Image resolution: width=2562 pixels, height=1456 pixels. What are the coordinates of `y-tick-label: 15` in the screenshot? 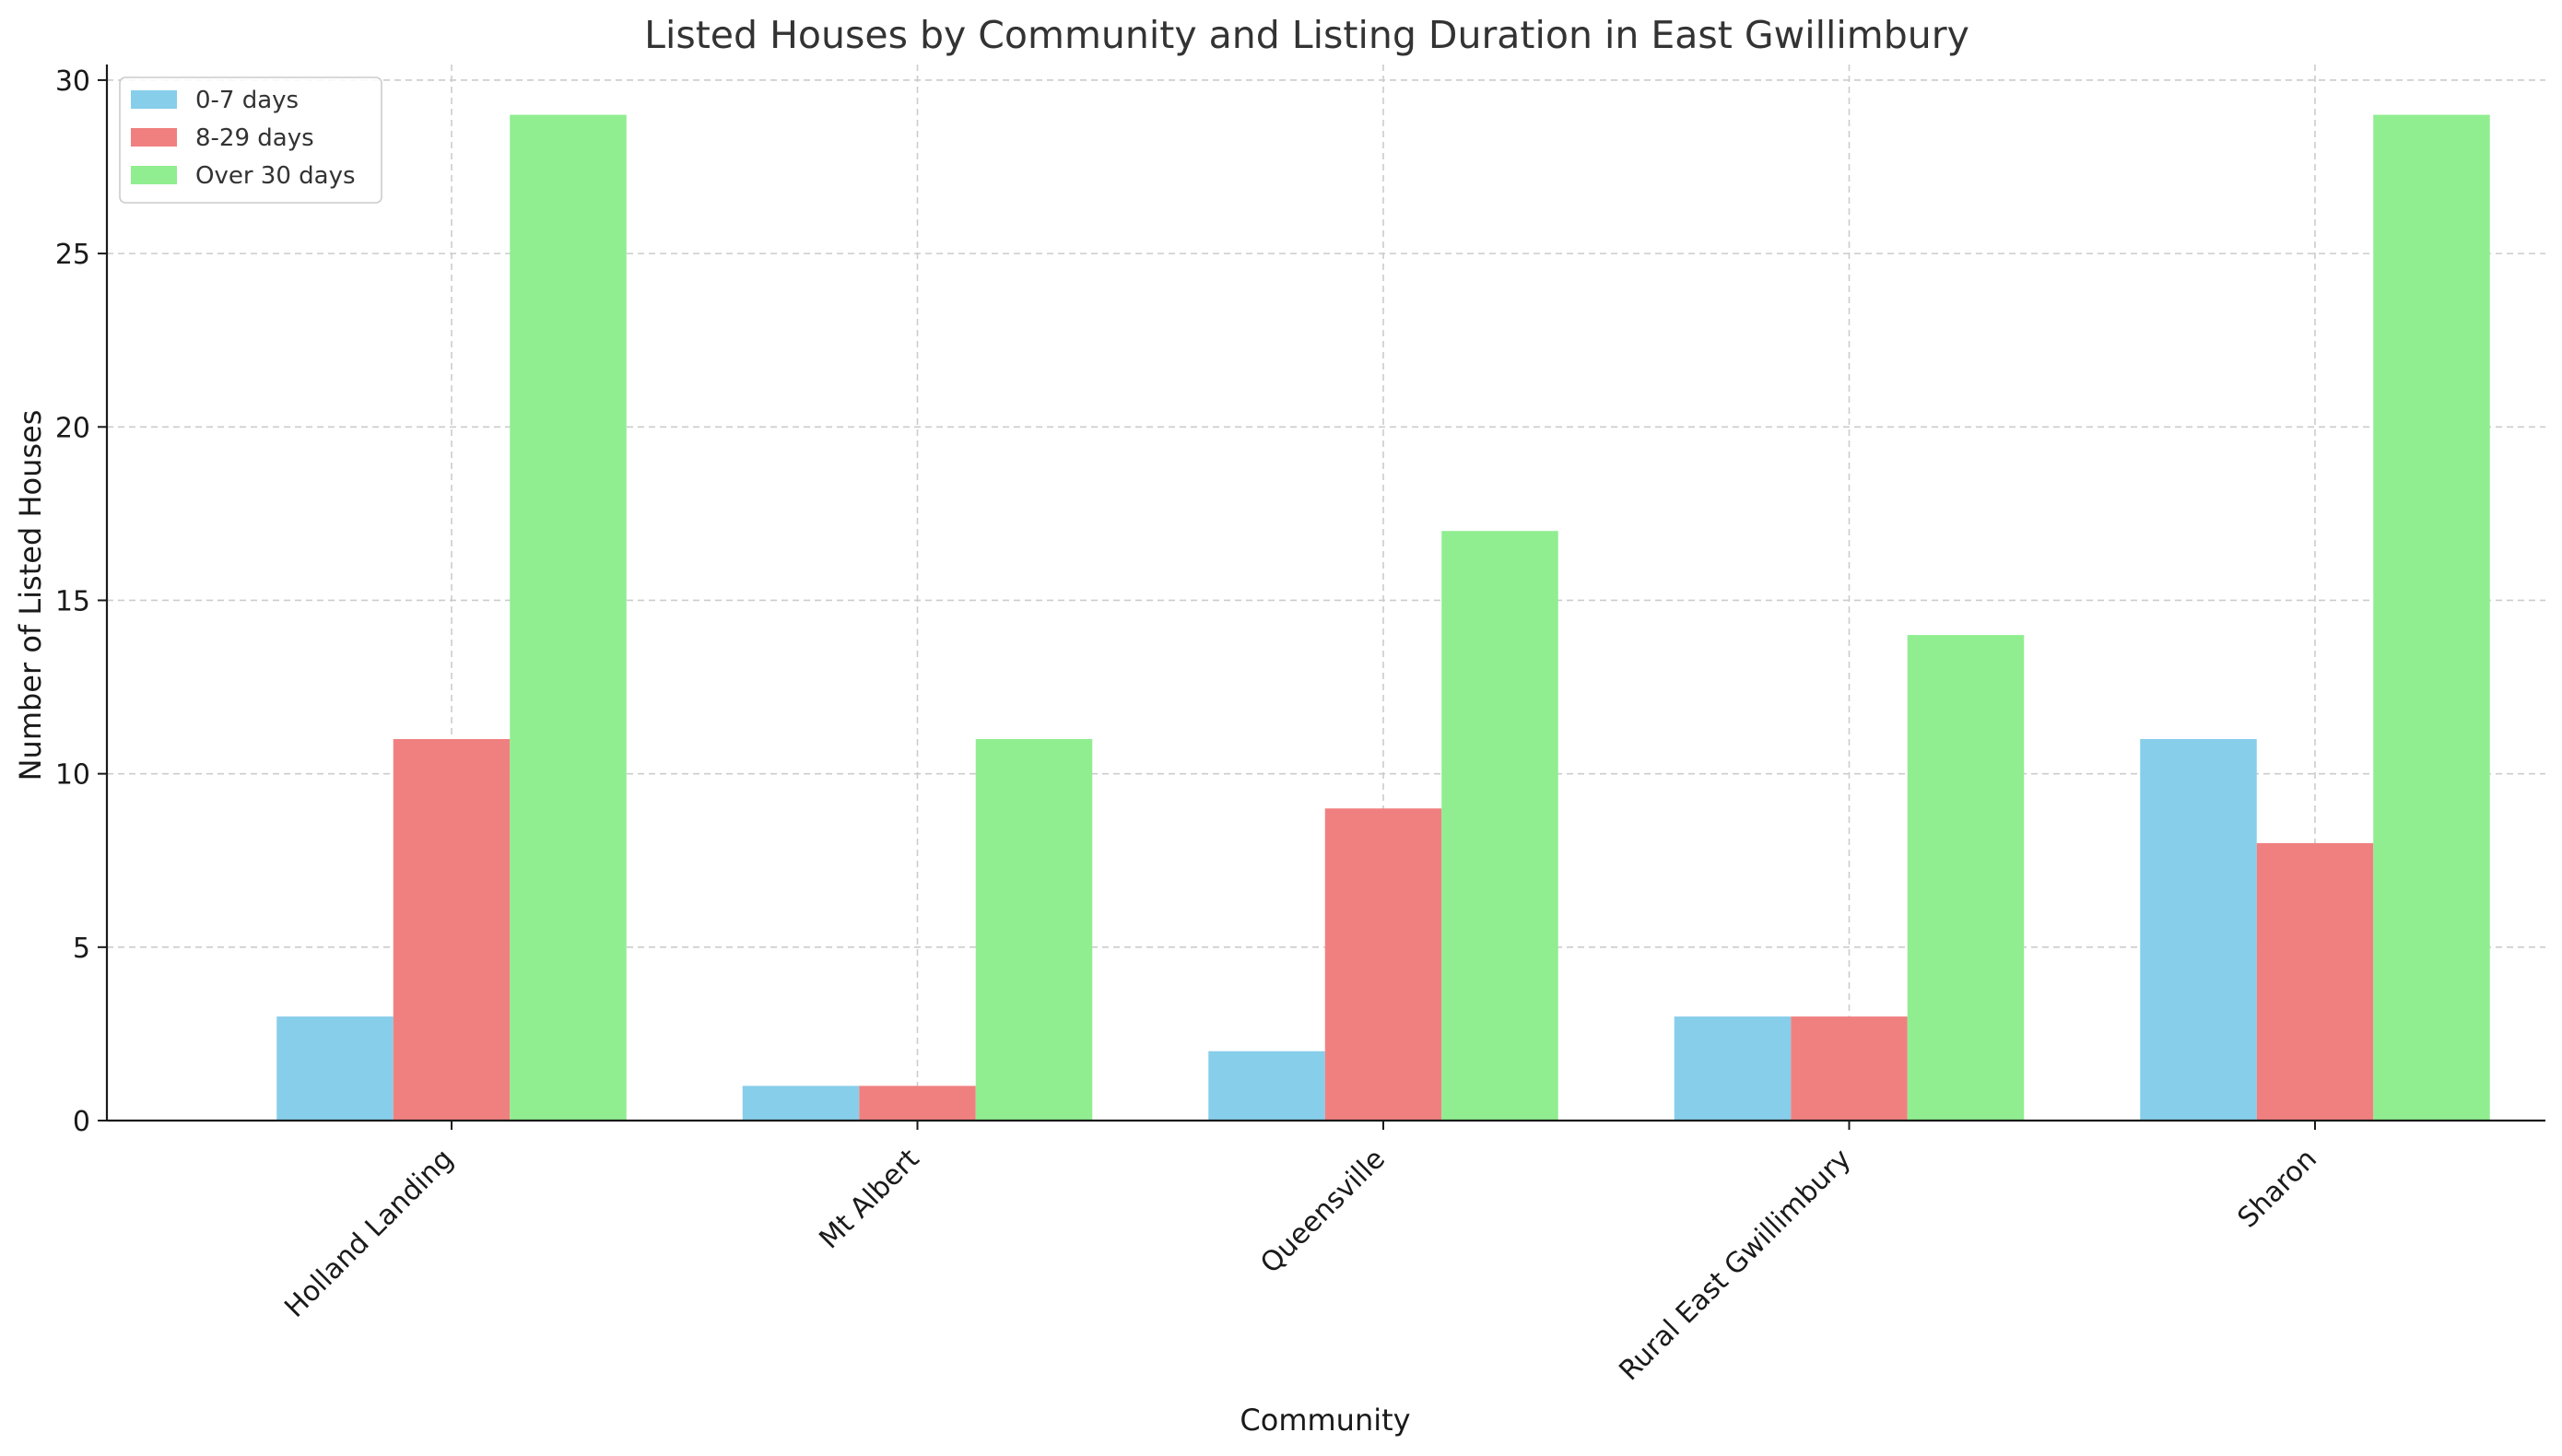 It's located at (72, 601).